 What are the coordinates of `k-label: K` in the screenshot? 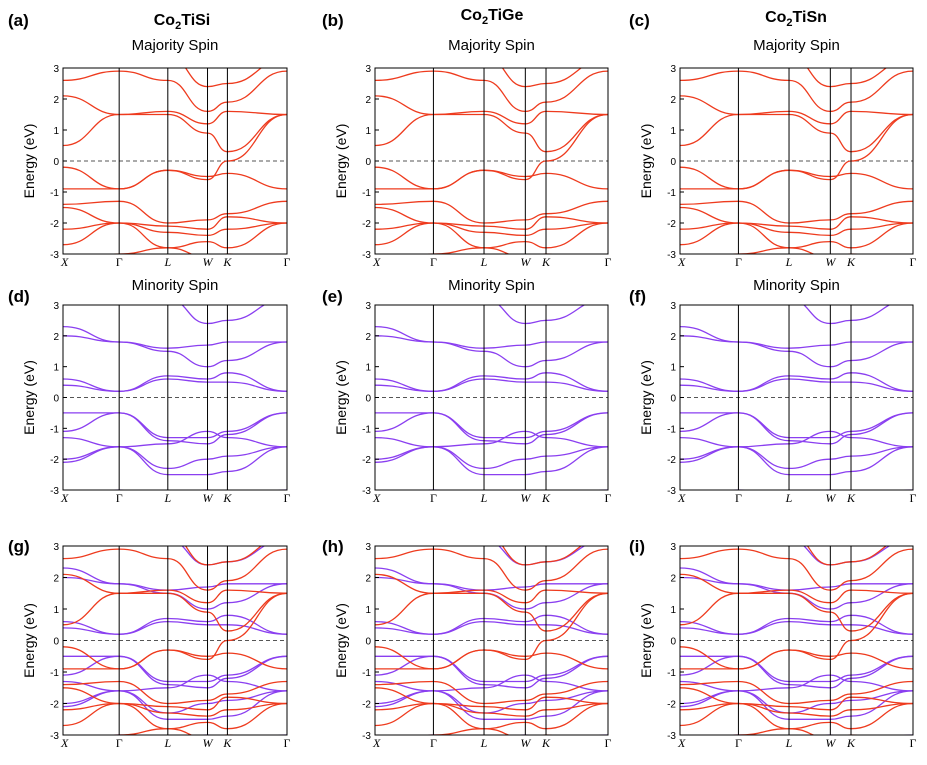 It's located at (851, 498).